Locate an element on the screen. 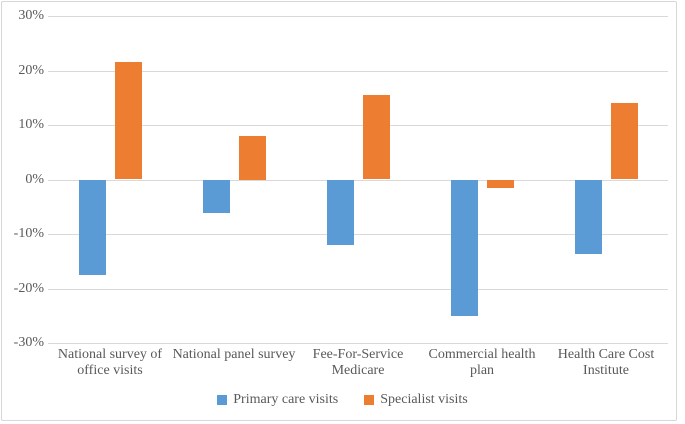  gridline-0% is located at coordinates (358, 180).